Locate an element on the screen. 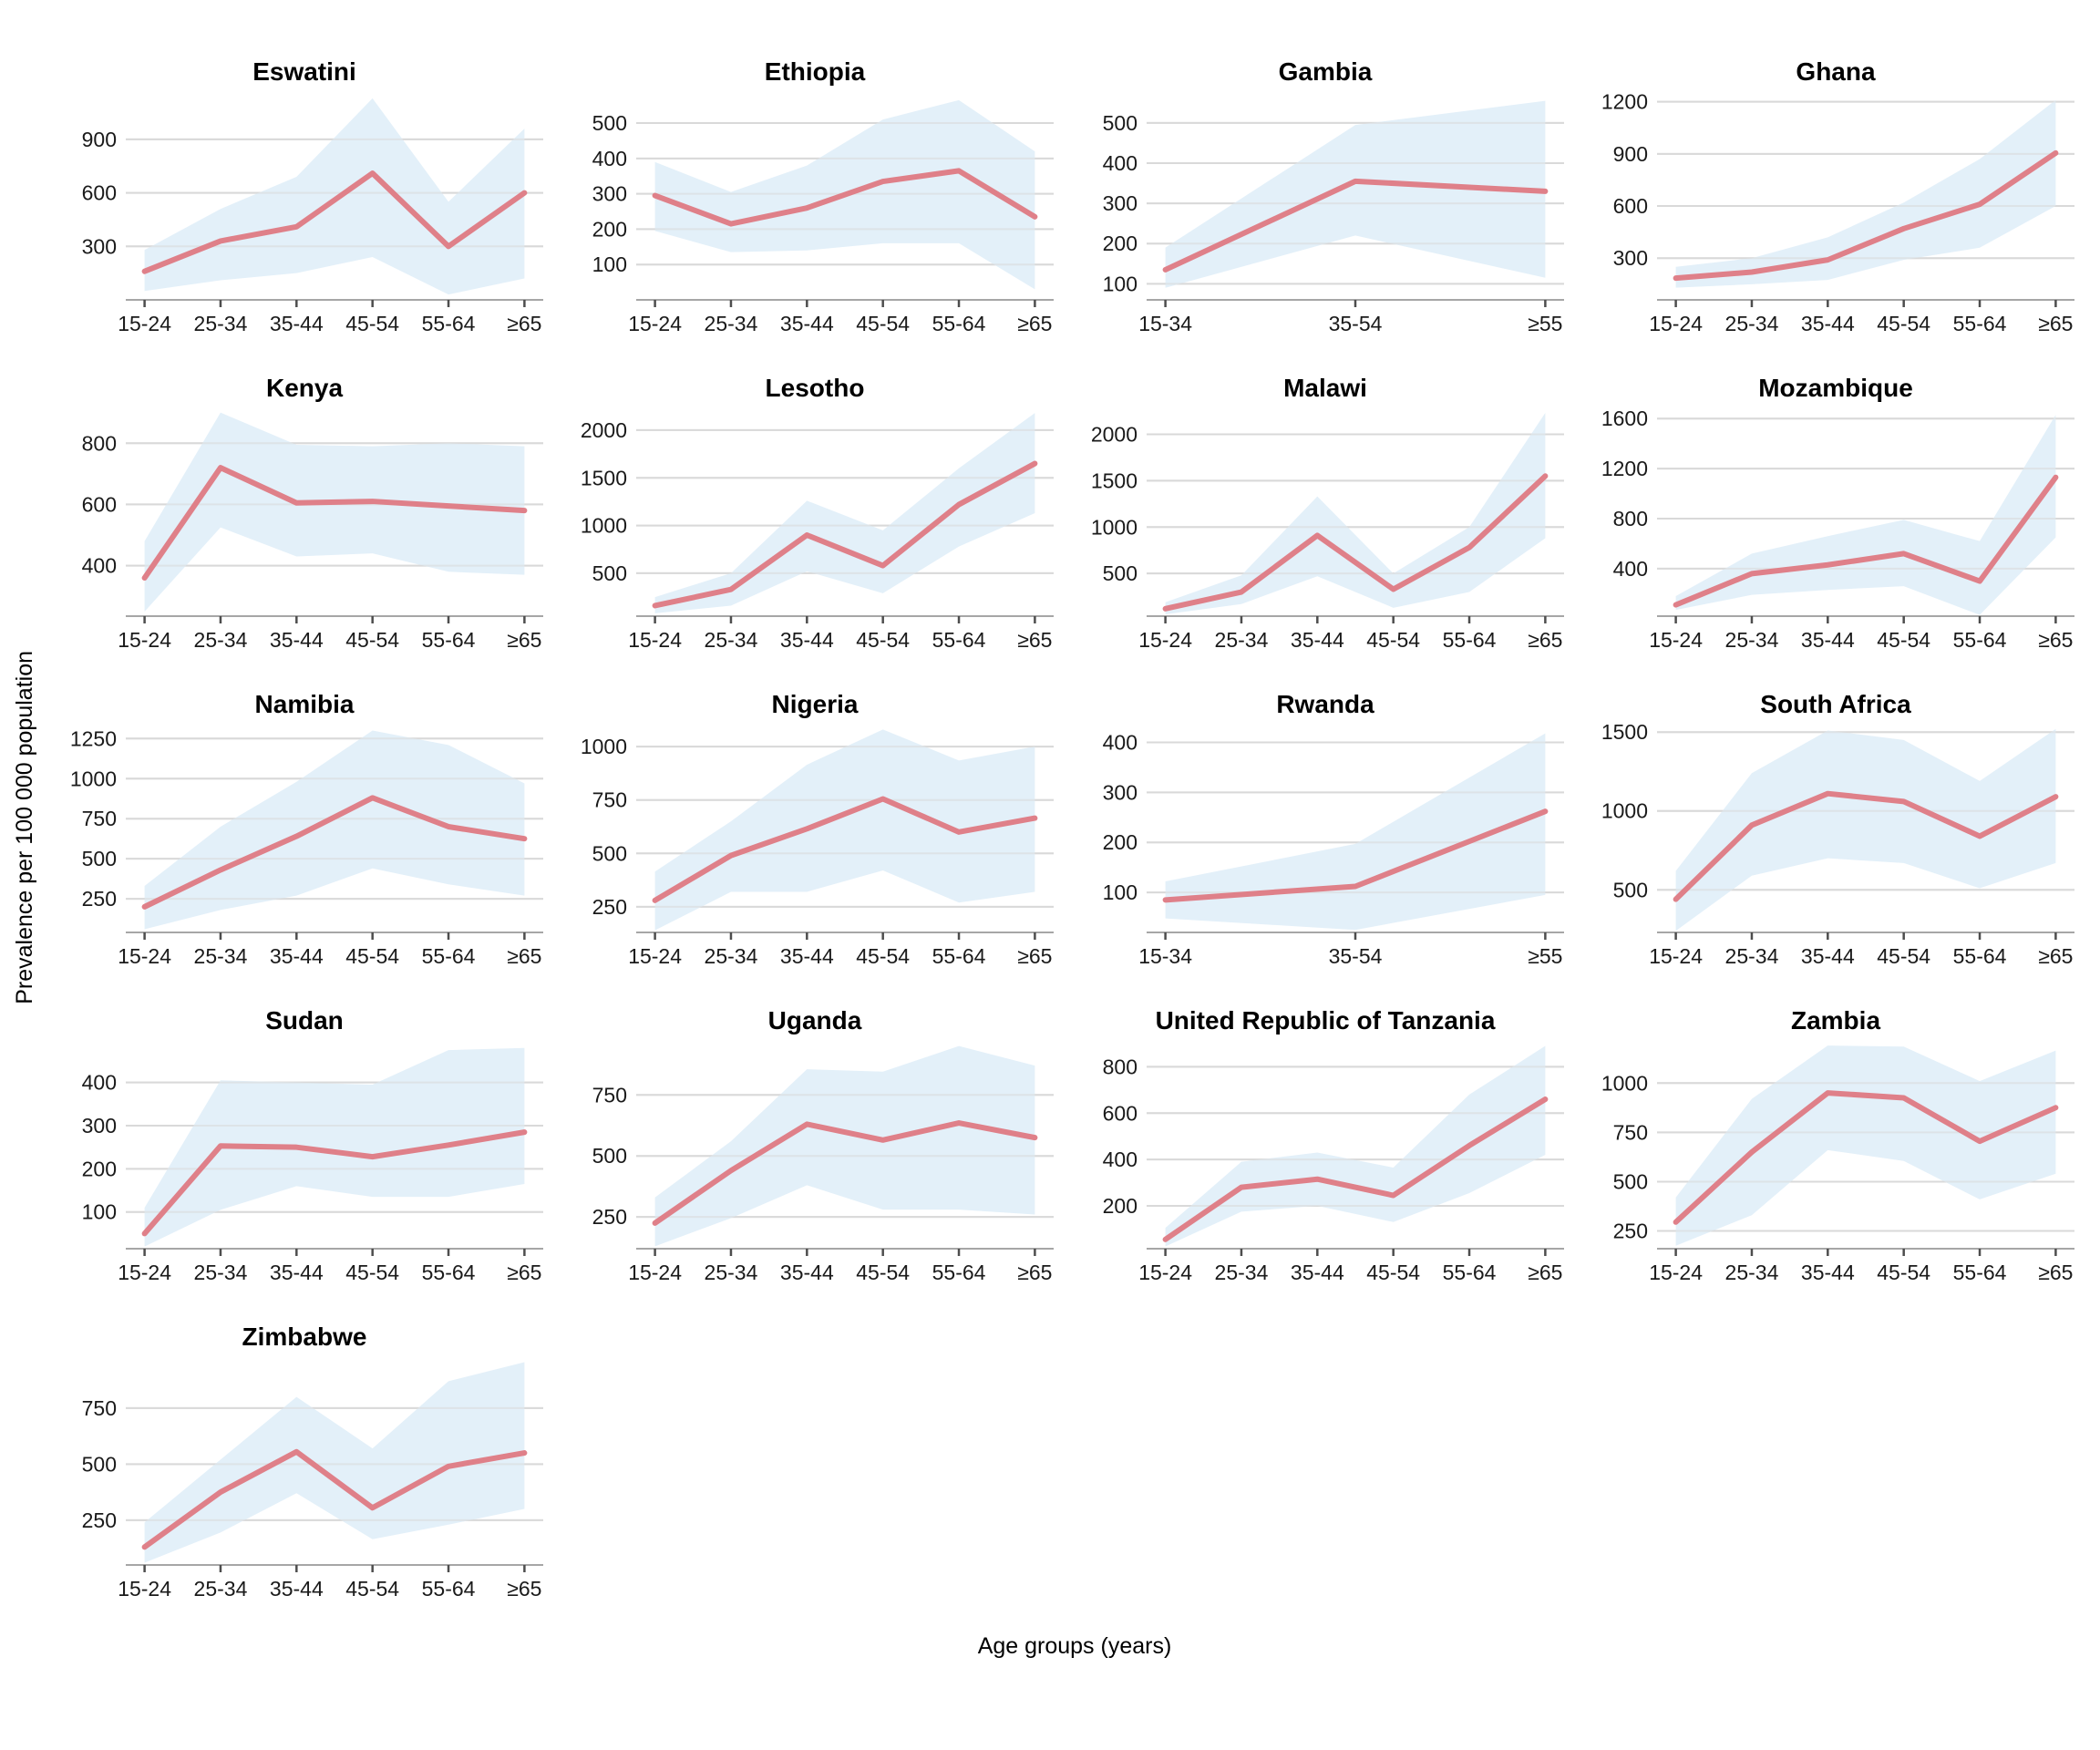 The width and height of the screenshot is (2100, 1750). y-tick-label: 1000 is located at coordinates (94, 779).